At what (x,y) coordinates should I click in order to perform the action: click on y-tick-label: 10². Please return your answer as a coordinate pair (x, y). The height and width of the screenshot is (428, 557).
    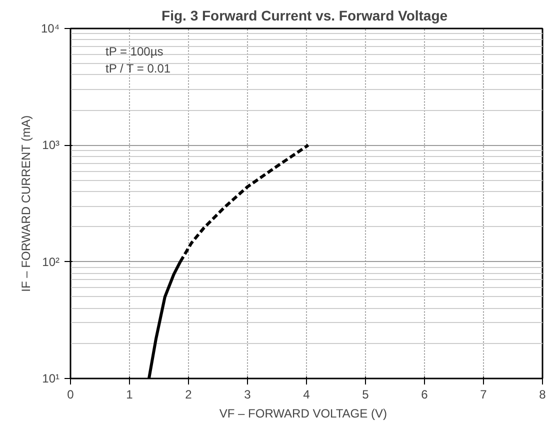
    Looking at the image, I should click on (51, 261).